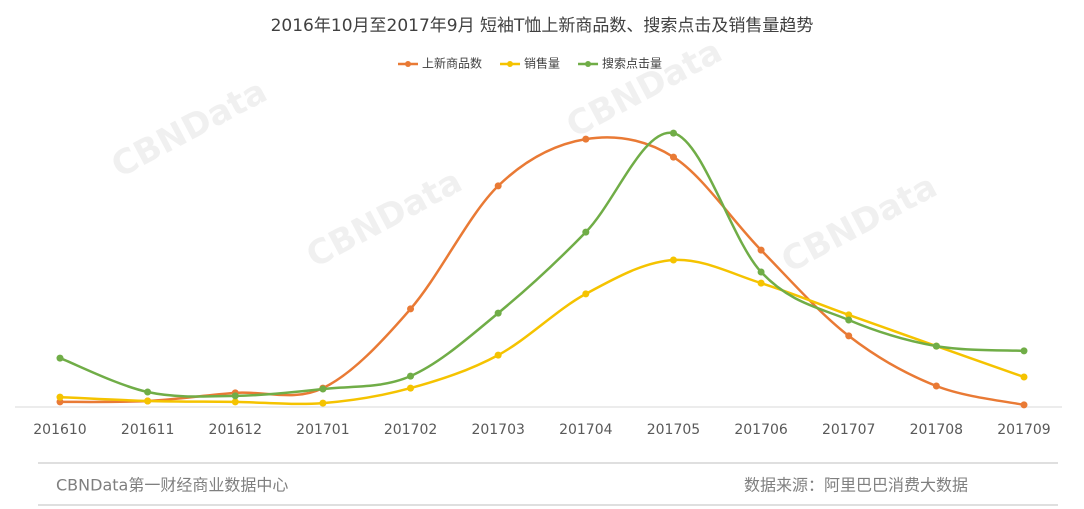 This screenshot has height=509, width=1084. I want to click on x-tick-label: 201703, so click(497, 430).